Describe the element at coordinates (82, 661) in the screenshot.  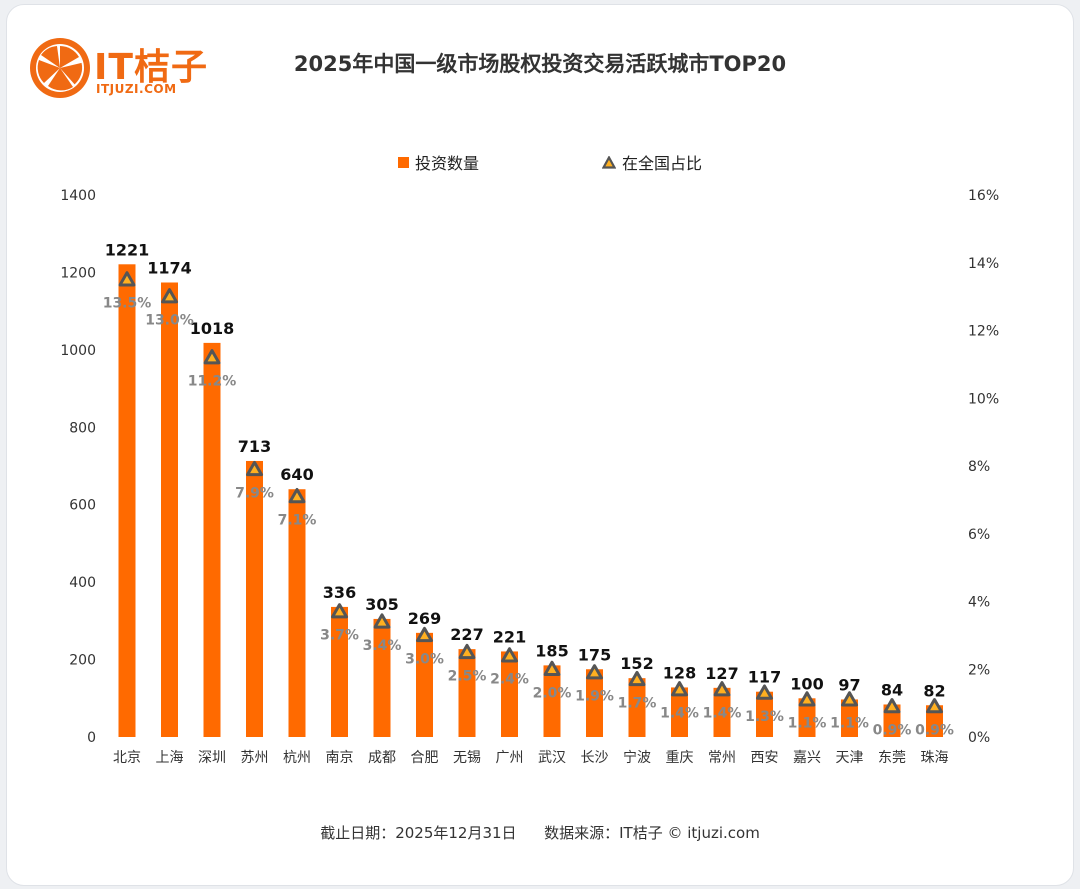
I see `left-tick-label: 200` at that location.